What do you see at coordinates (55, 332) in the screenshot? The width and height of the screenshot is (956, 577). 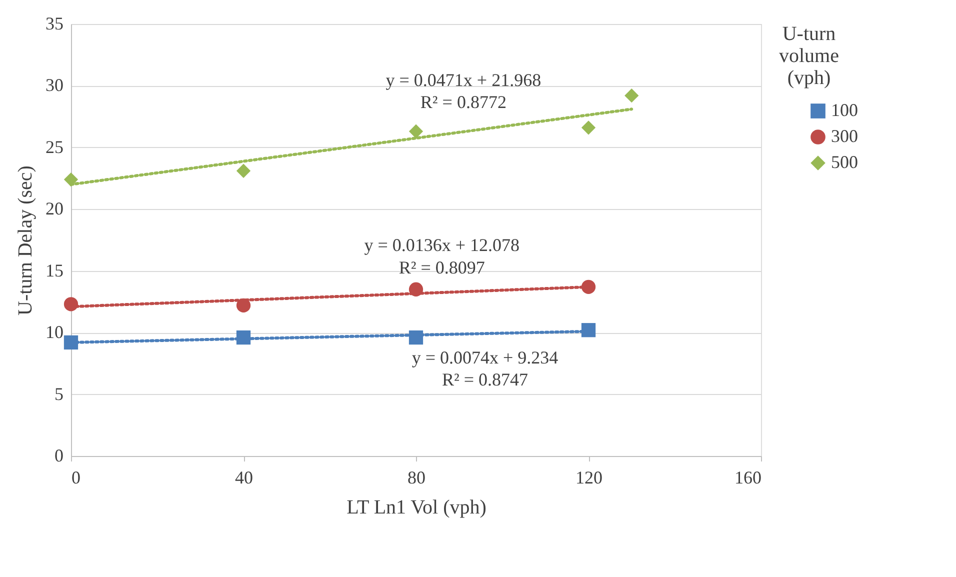 I see `y-tick-label: 10` at bounding box center [55, 332].